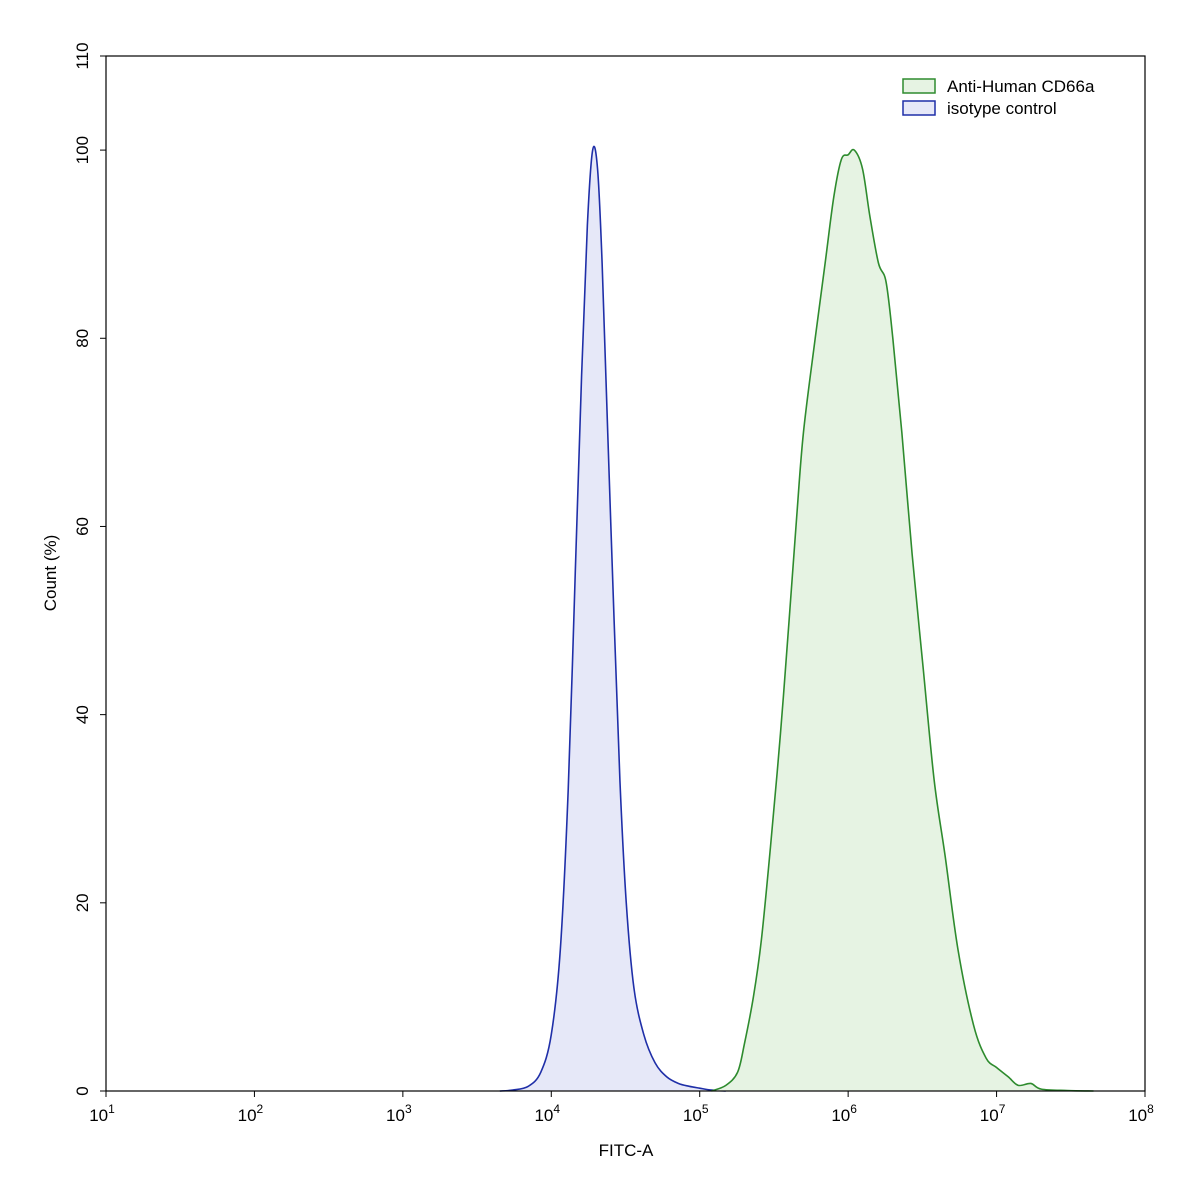 The image size is (1197, 1198). I want to click on x-tick-label: 10⁵, so click(696, 1113).